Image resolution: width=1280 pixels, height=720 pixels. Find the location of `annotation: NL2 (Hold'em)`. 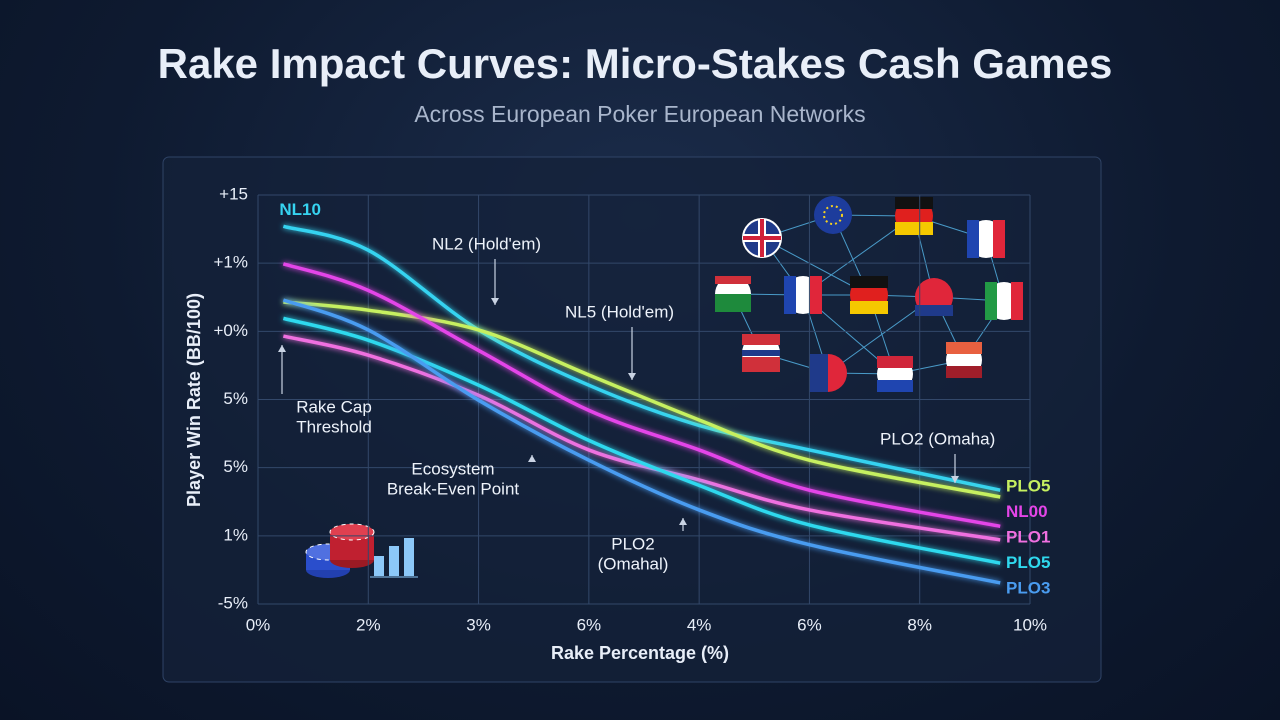

annotation: NL2 (Hold'em) is located at coordinates (486, 243).